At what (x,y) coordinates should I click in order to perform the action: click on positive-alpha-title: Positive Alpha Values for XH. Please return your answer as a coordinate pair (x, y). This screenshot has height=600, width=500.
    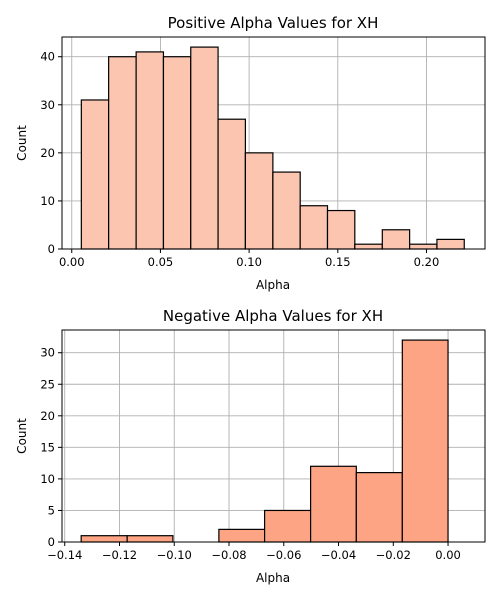
    Looking at the image, I should click on (273, 23).